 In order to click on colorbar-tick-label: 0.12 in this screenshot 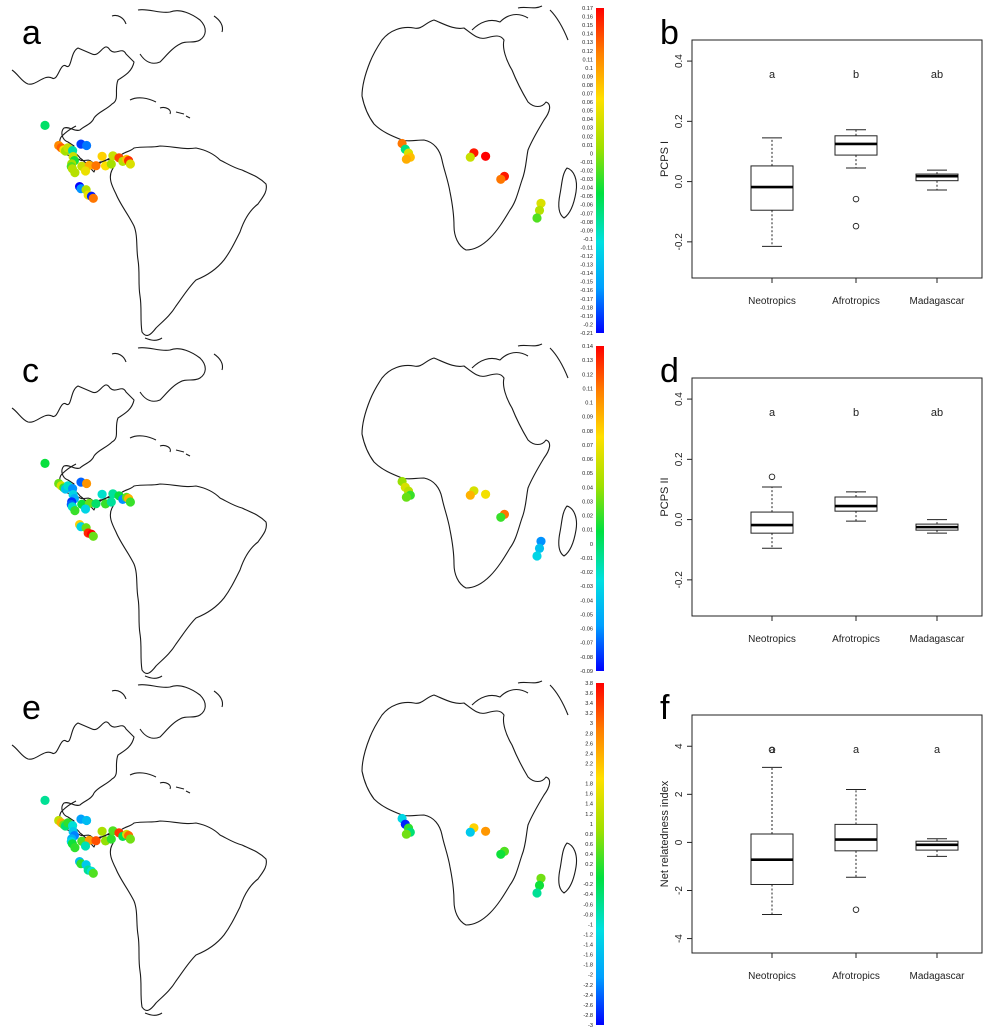, I will do `click(587, 52)`.